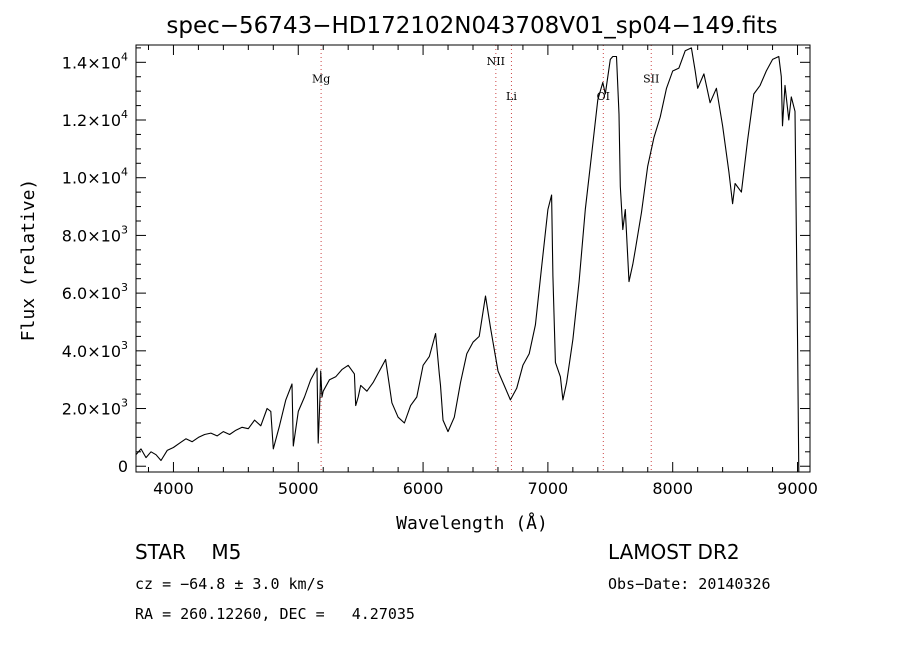  I want to click on line-label-nii: NII, so click(496, 61).